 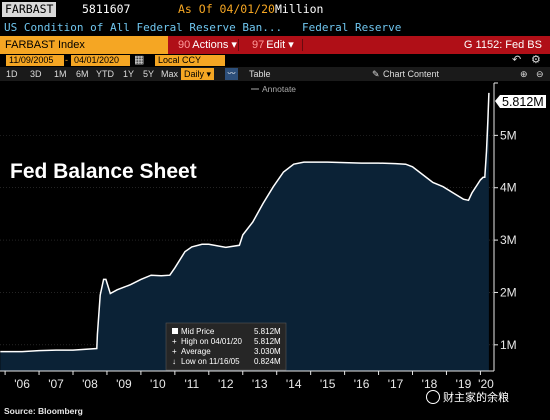 What do you see at coordinates (267, 331) in the screenshot?
I see `legend-series-value: 5.812M` at bounding box center [267, 331].